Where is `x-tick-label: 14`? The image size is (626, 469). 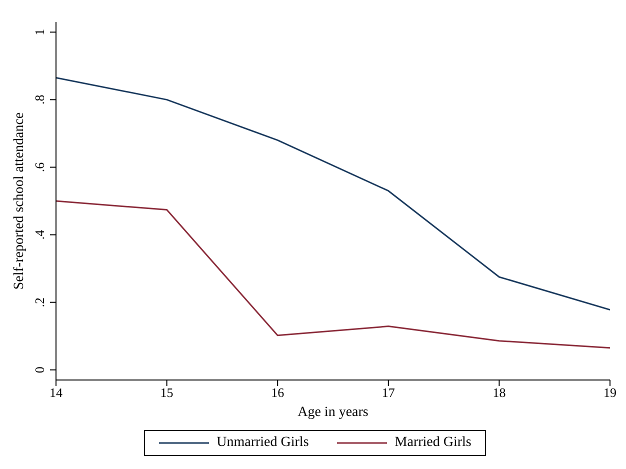 x-tick-label: 14 is located at coordinates (56, 392).